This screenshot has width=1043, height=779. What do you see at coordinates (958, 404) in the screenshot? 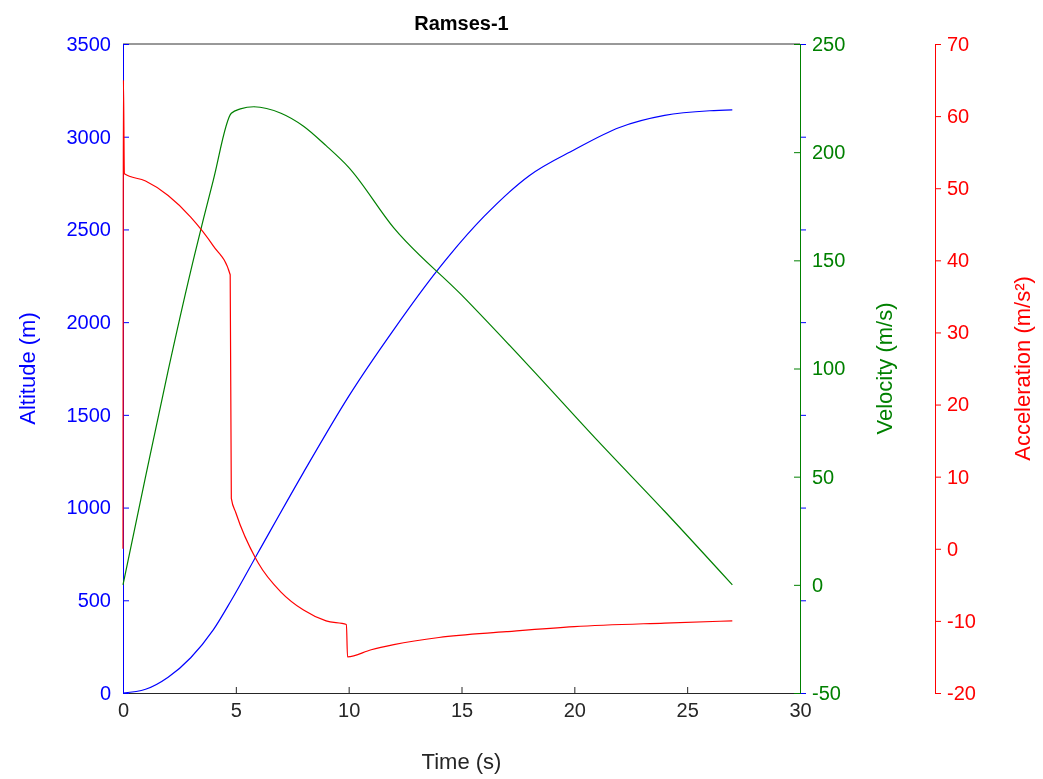
I see `y3-tick-label: 20` at bounding box center [958, 404].